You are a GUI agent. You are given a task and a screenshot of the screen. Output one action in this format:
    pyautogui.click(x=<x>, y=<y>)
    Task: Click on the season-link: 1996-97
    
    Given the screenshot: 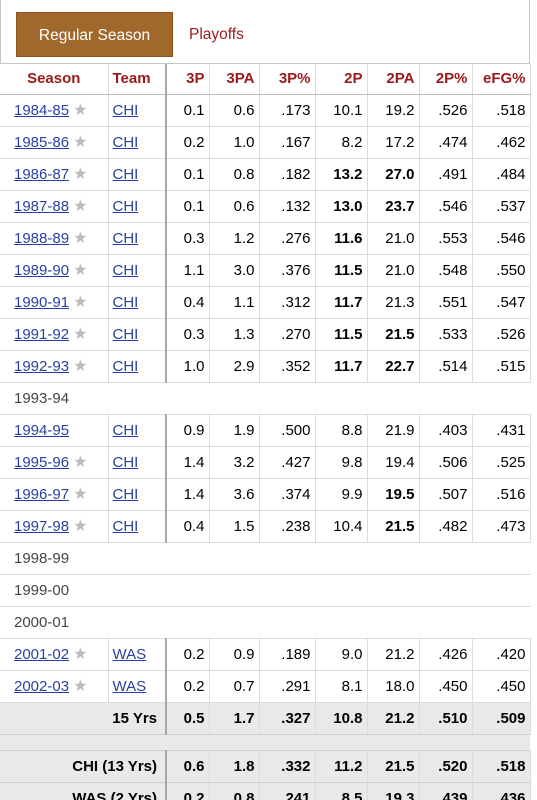 What is the action you would take?
    pyautogui.click(x=42, y=494)
    